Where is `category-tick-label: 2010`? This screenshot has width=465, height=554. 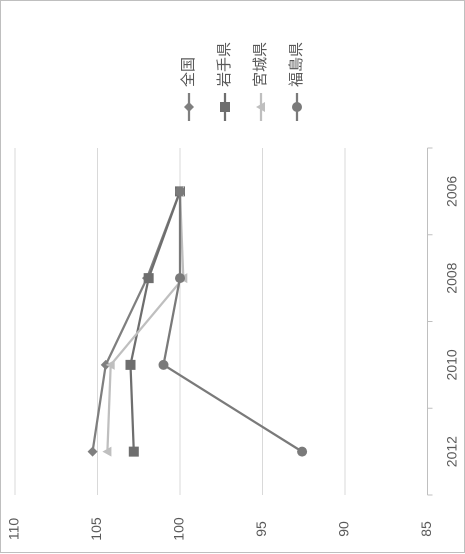
category-tick-label: 2010 is located at coordinates (452, 364).